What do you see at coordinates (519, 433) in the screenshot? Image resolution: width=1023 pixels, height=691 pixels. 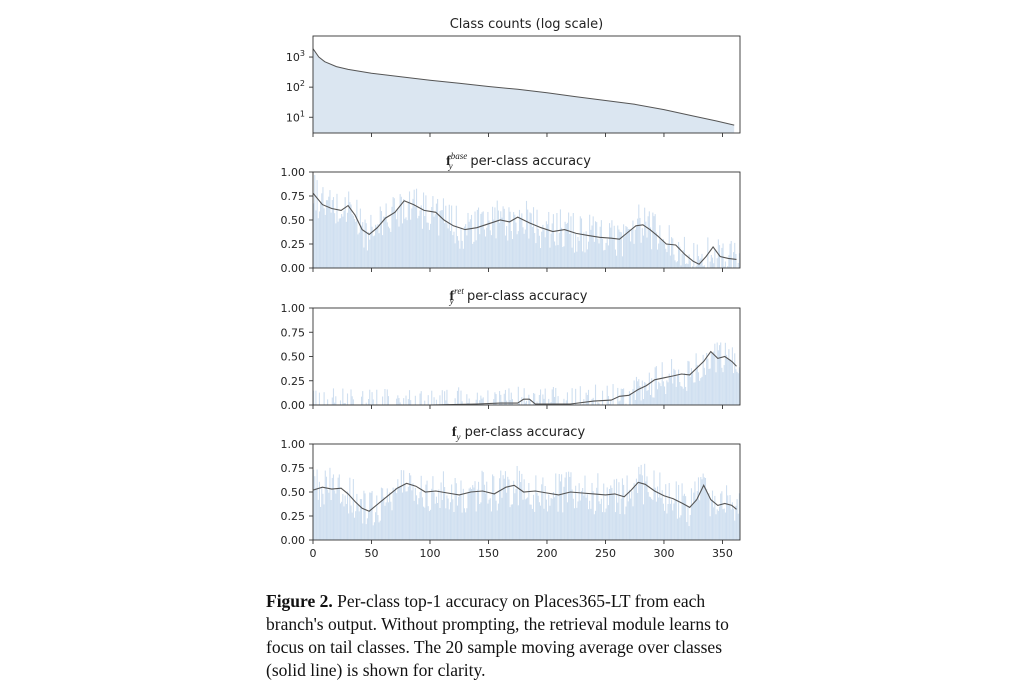 I see `chart-title-3: fy per-class accuracy` at bounding box center [519, 433].